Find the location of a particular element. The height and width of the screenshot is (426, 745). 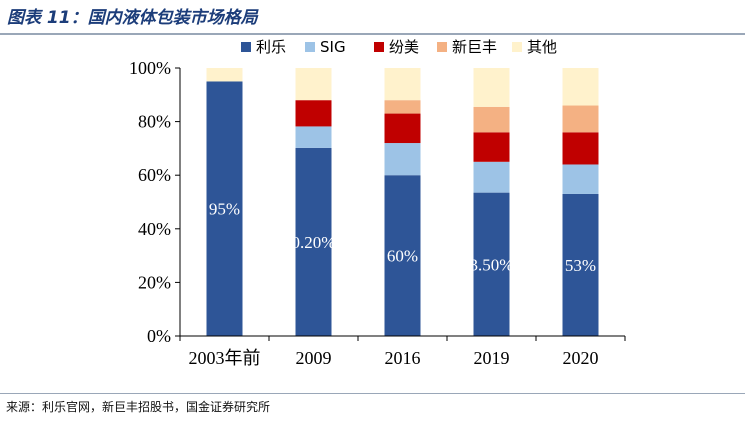

legend-label-4: 其他 is located at coordinates (542, 47).